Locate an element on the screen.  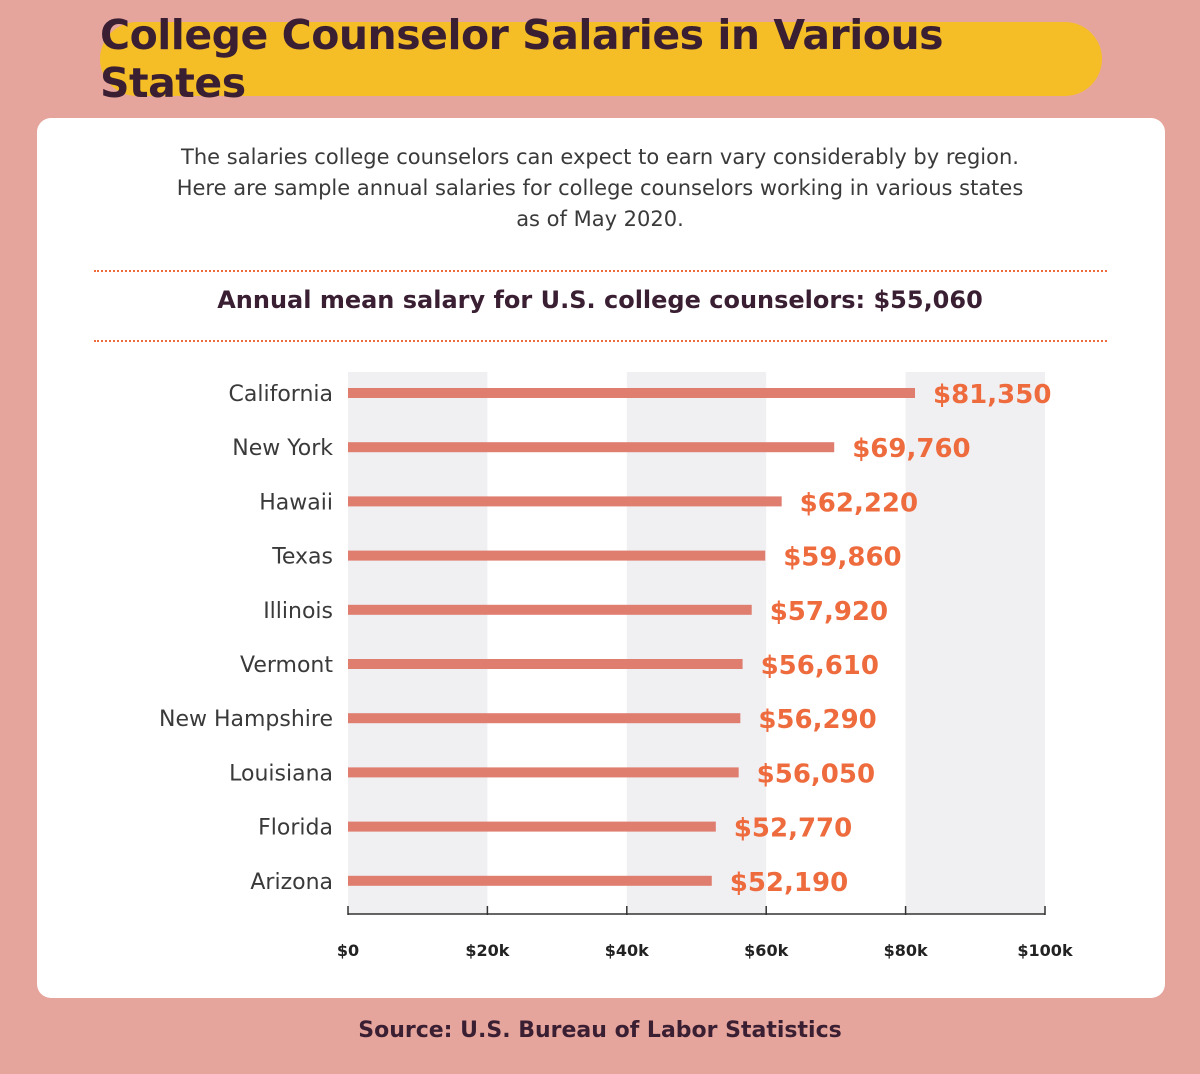
value-label: $69,760 is located at coordinates (911, 449).